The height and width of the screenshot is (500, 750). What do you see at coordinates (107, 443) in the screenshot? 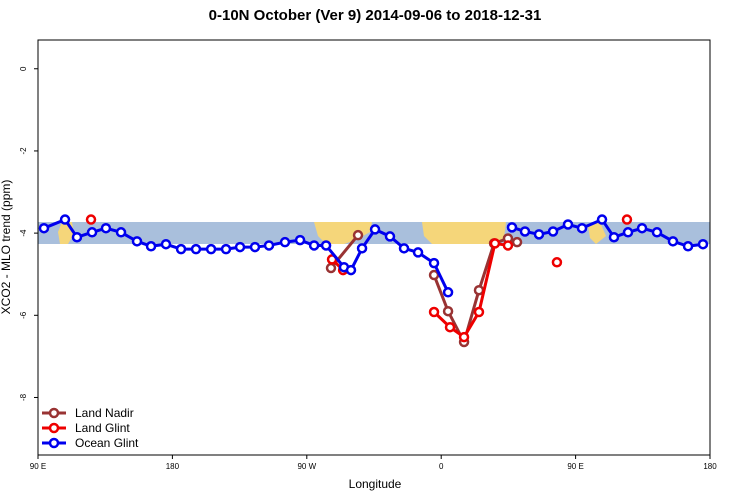
I see `legend-label: Ocean Glint` at bounding box center [107, 443].